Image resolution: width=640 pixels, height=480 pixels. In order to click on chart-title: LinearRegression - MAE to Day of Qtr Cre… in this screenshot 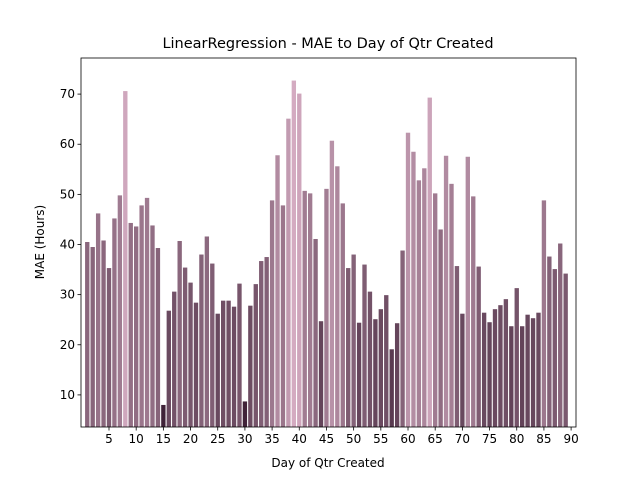, I will do `click(327, 44)`.